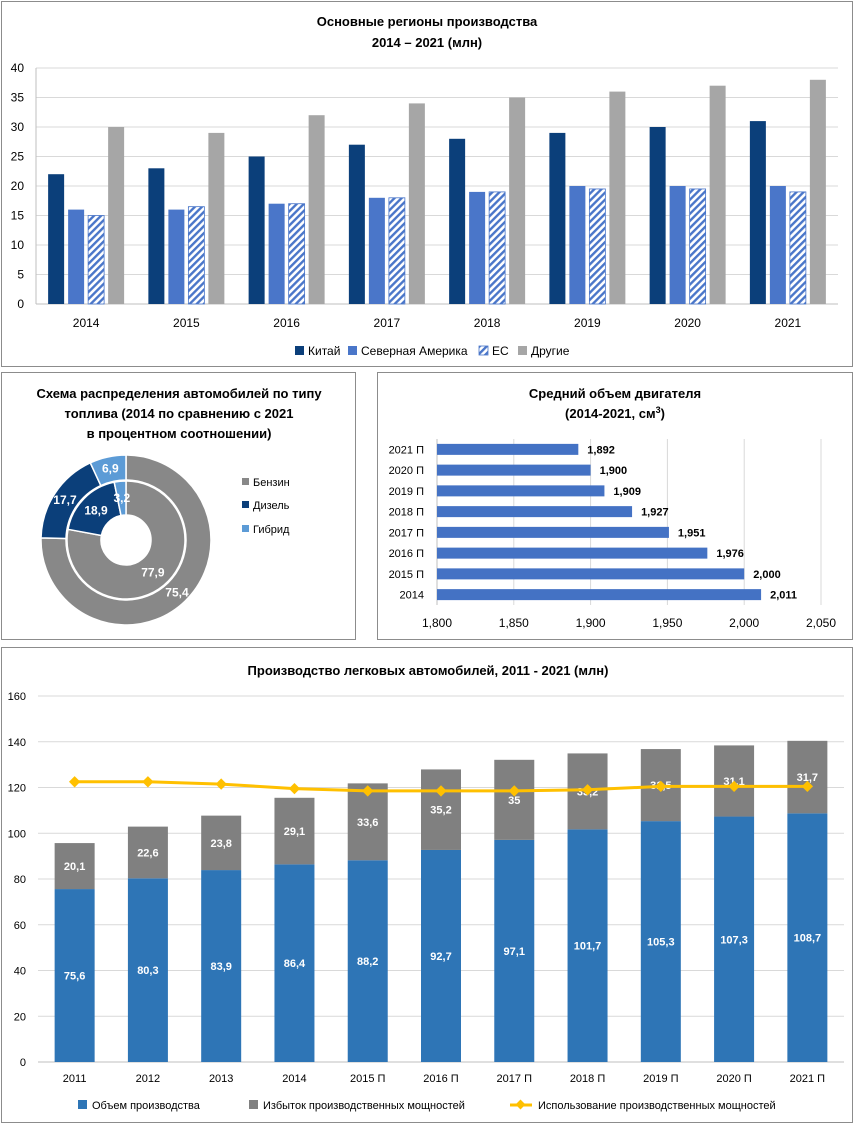 The image size is (854, 1124). What do you see at coordinates (368, 1079) in the screenshot?
I see `x-tick-label: 2015 П` at bounding box center [368, 1079].